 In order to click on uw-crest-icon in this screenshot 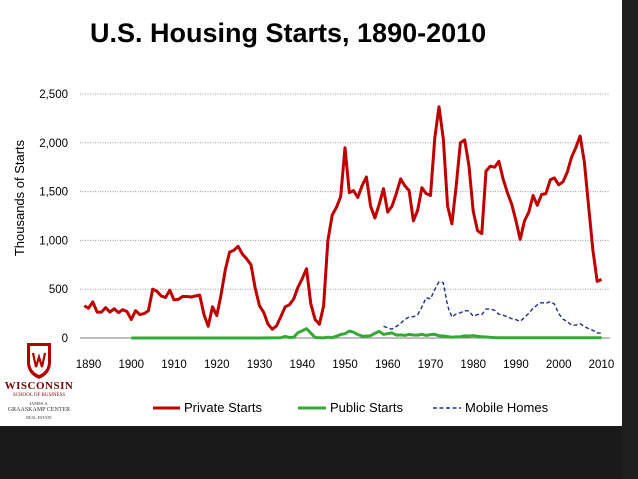, I will do `click(39, 361)`.